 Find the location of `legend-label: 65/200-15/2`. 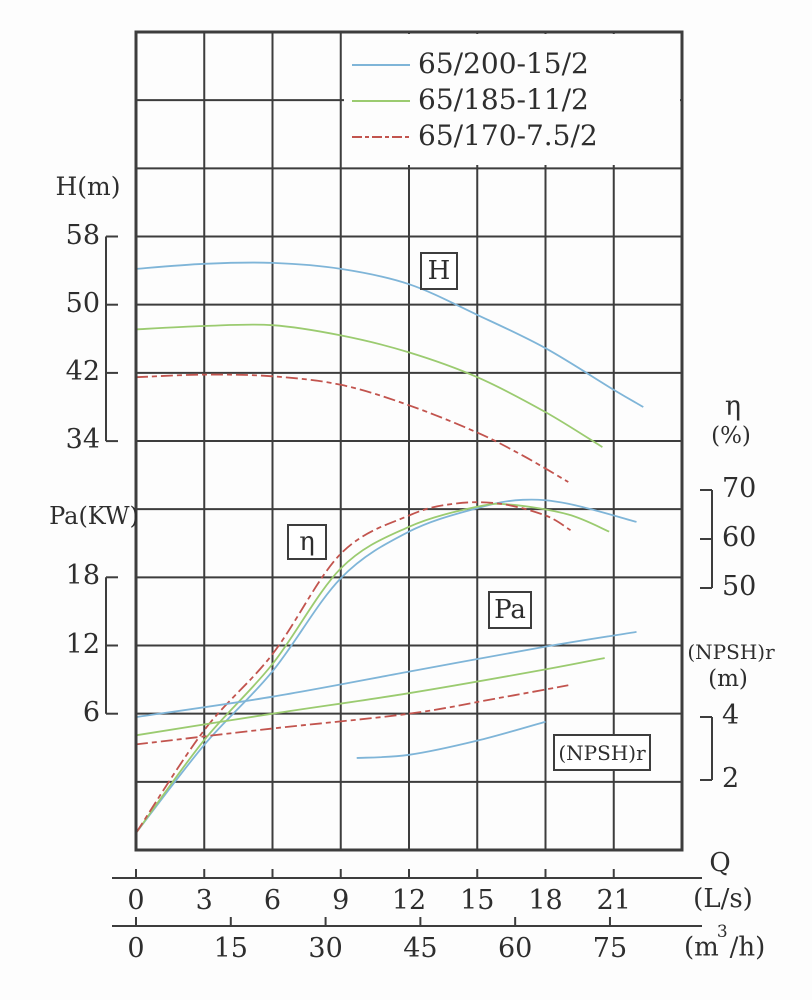

legend-label: 65/200-15/2 is located at coordinates (503, 63).